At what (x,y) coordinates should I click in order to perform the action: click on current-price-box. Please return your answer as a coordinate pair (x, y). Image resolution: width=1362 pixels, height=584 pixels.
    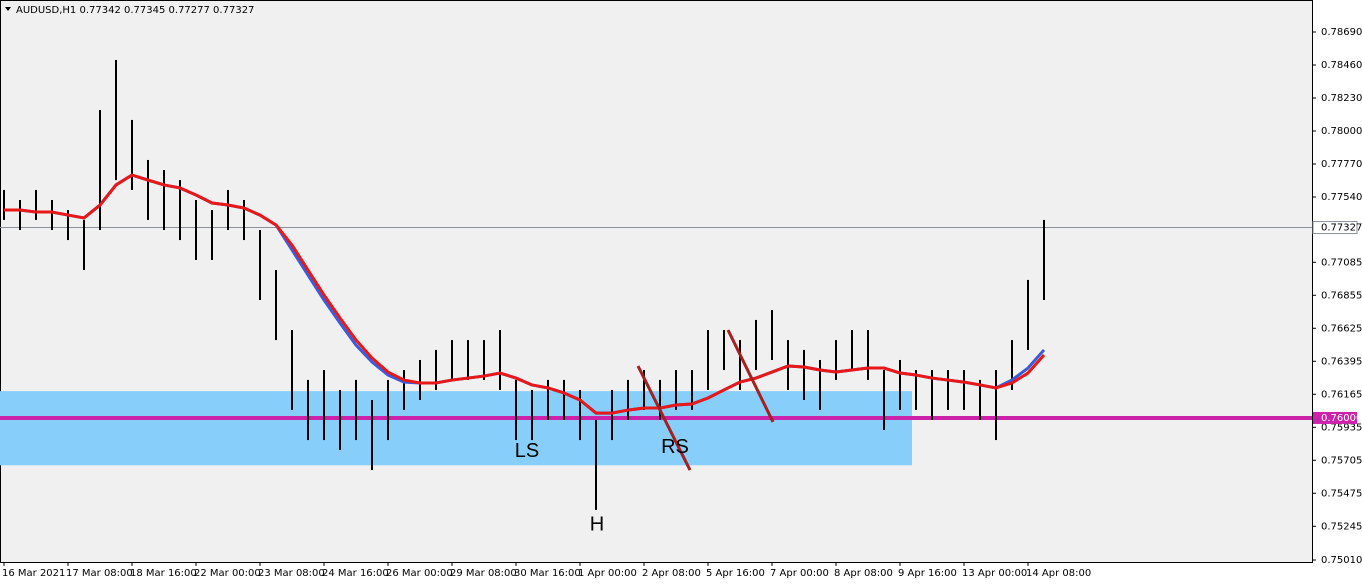
    Looking at the image, I should click on (1335, 228).